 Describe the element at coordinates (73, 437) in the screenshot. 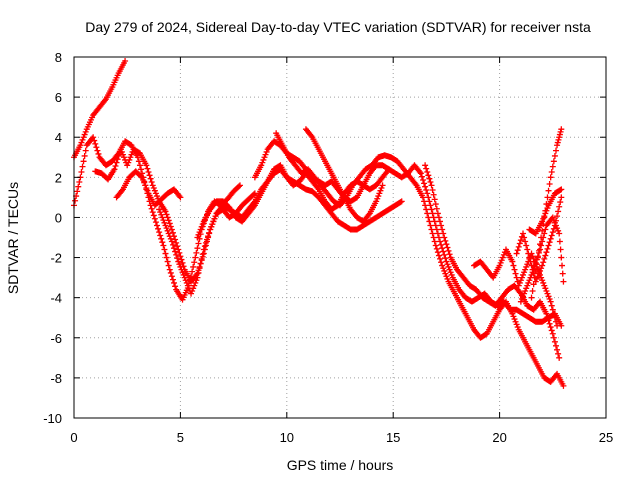

I see `x-tick-label: 0` at that location.